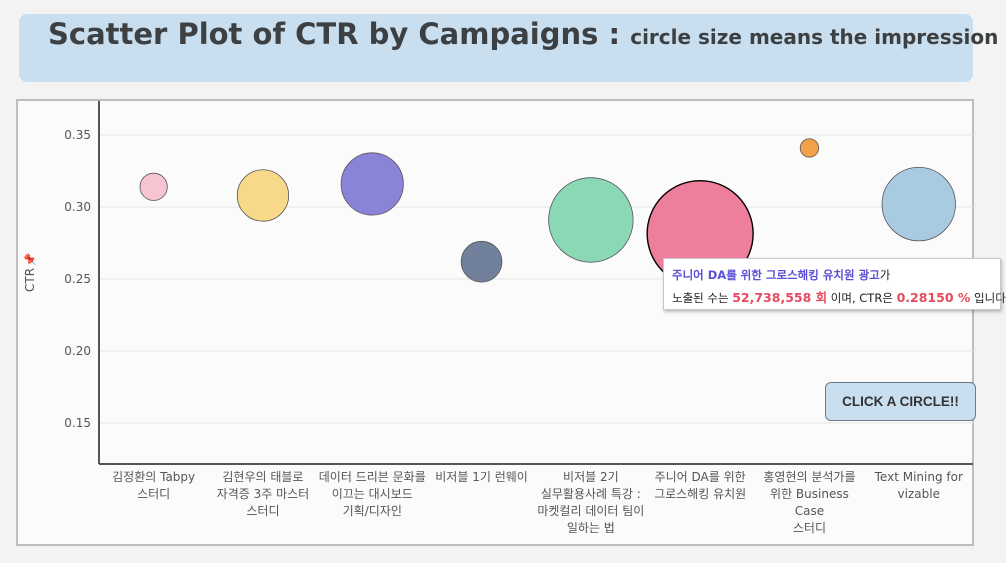  What do you see at coordinates (77, 135) in the screenshot?
I see `y-tick-label: 0.35` at bounding box center [77, 135].